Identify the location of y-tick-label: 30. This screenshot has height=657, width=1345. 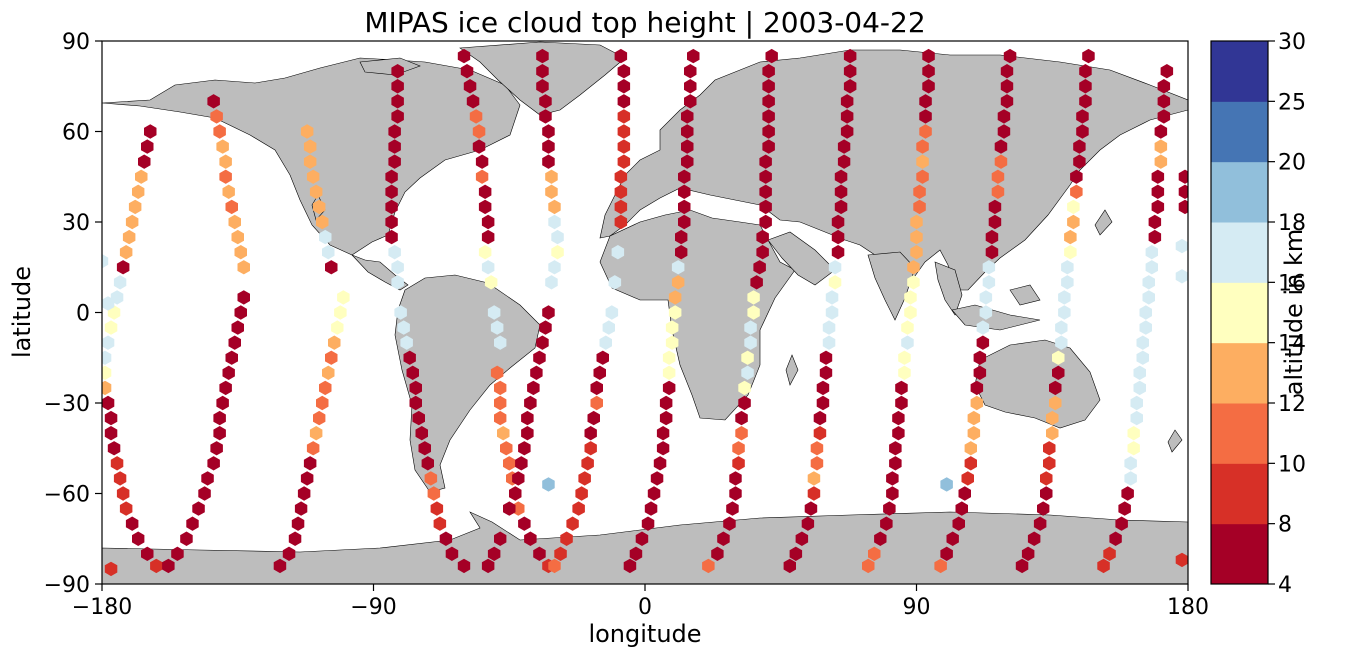
(76, 223).